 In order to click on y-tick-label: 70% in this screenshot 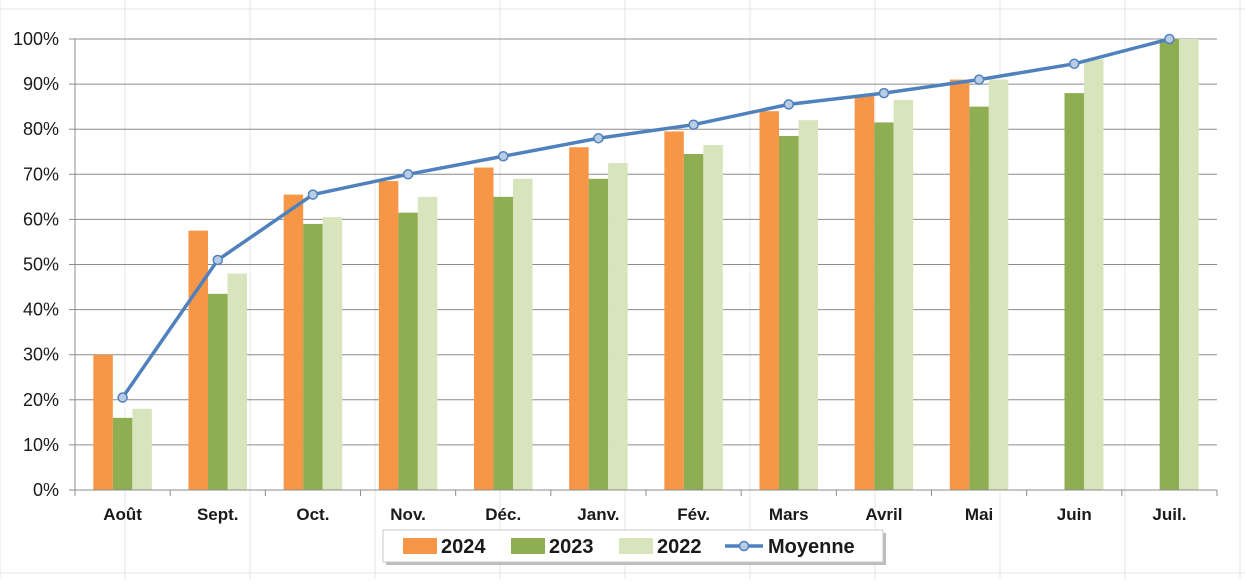, I will do `click(41, 174)`.